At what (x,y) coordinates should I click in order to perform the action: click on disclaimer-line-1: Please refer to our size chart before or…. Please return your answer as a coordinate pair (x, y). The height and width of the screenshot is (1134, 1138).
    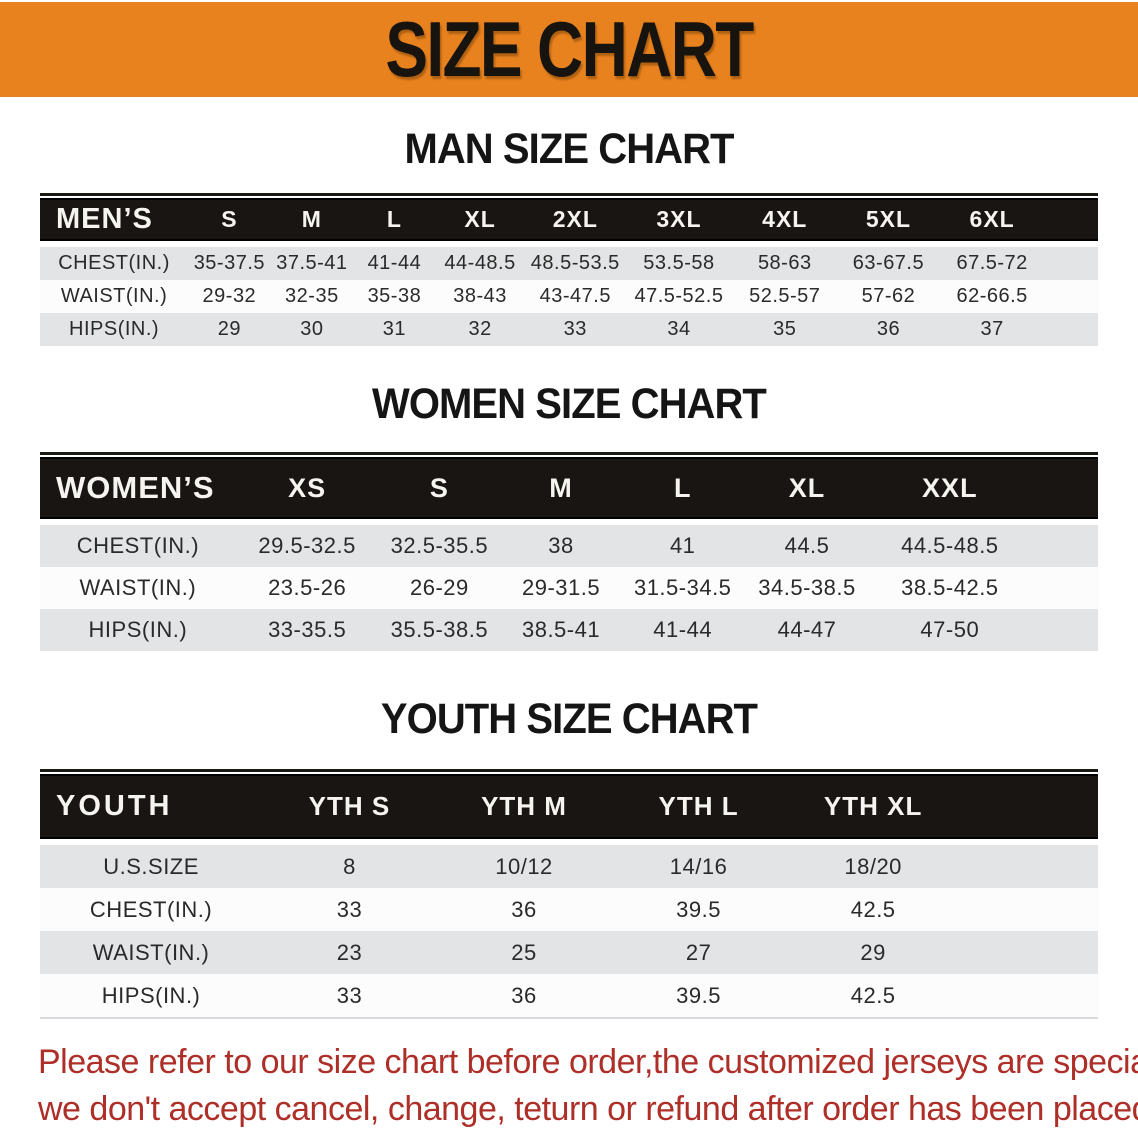
    Looking at the image, I should click on (588, 1062).